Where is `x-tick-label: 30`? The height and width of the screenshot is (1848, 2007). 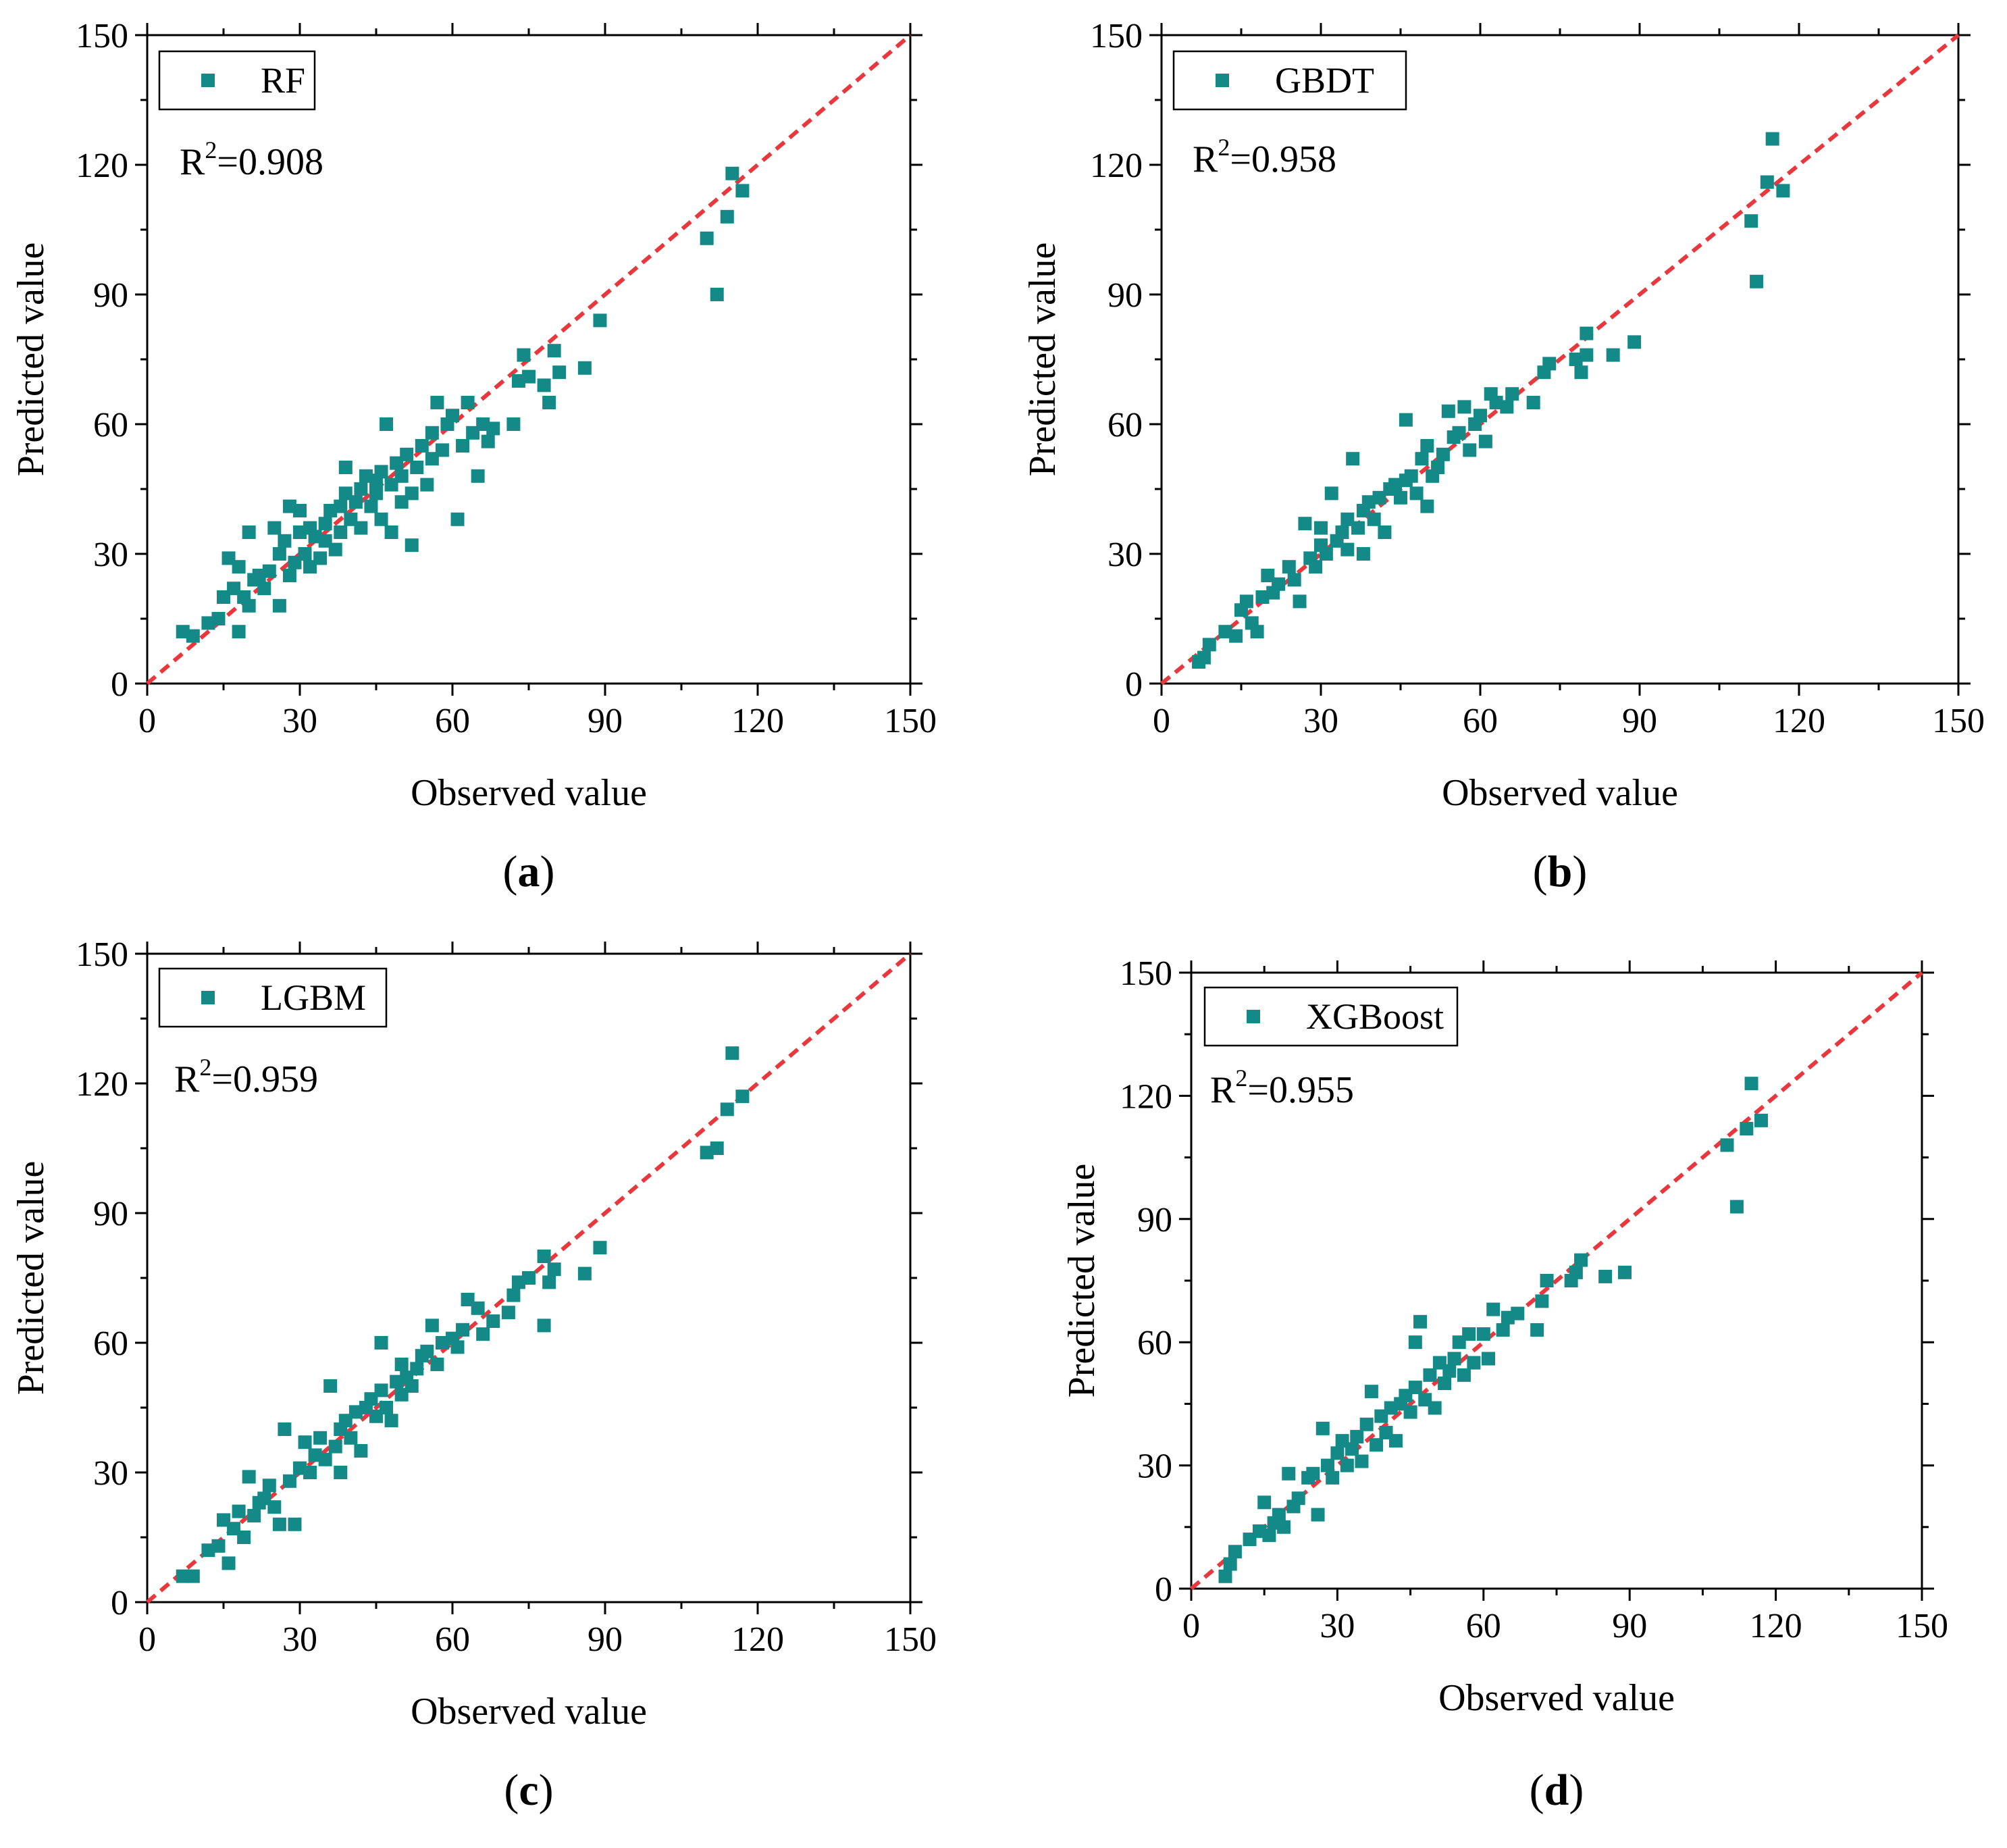
x-tick-label: 30 is located at coordinates (1338, 1626).